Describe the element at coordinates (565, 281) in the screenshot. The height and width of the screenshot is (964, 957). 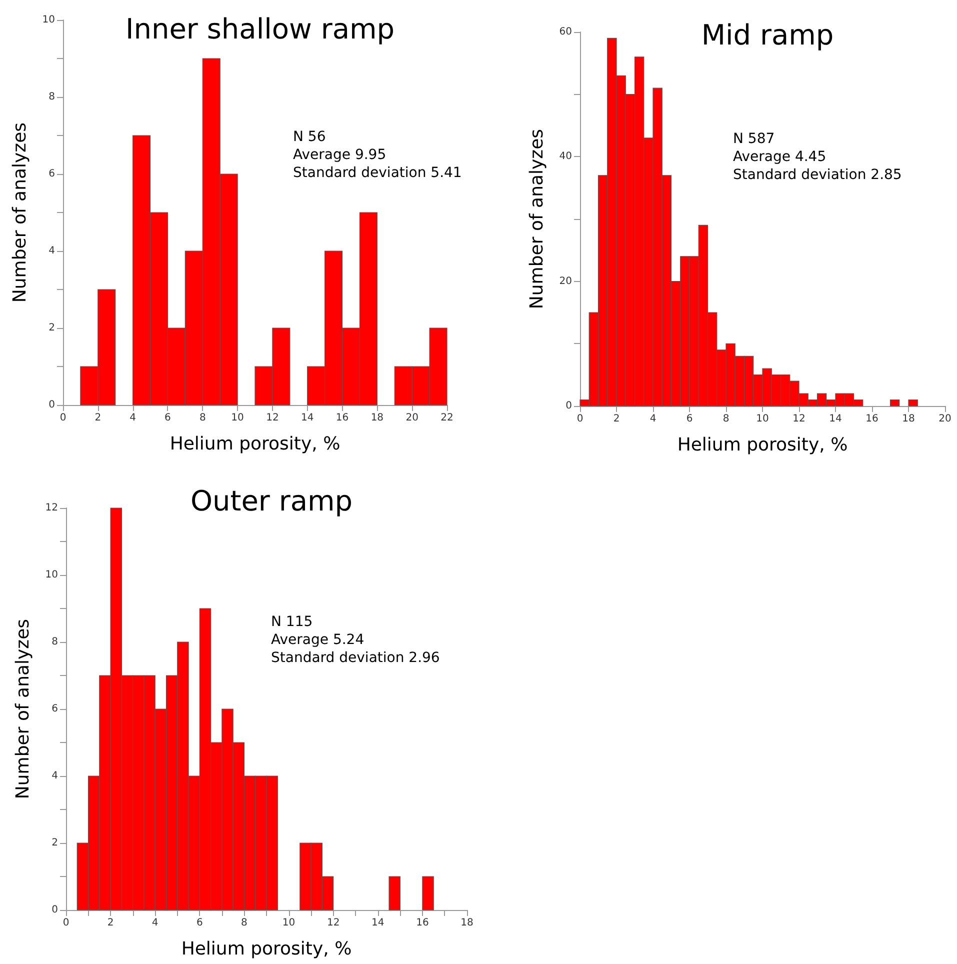
I see `y-tick-label: 20` at that location.